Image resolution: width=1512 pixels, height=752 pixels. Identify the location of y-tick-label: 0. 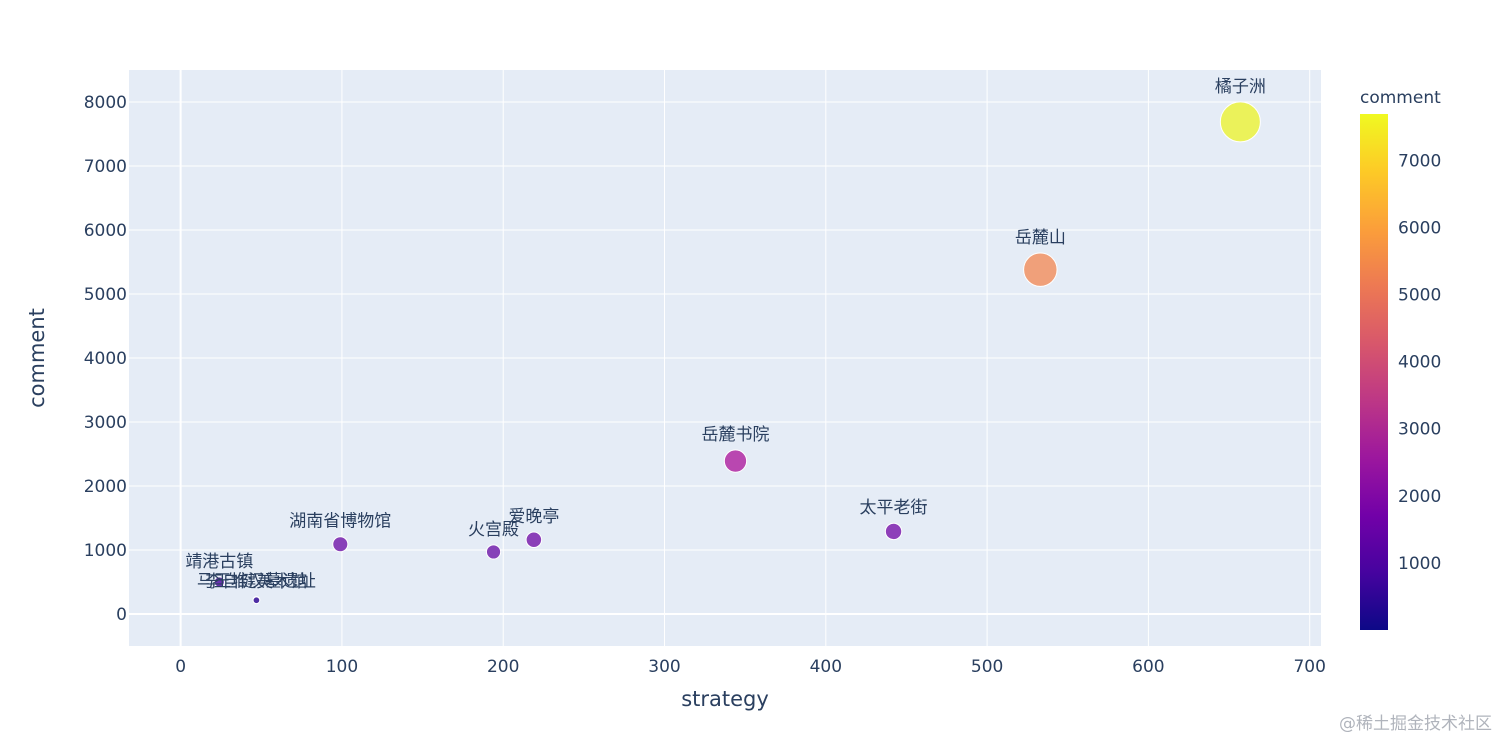
(121, 615).